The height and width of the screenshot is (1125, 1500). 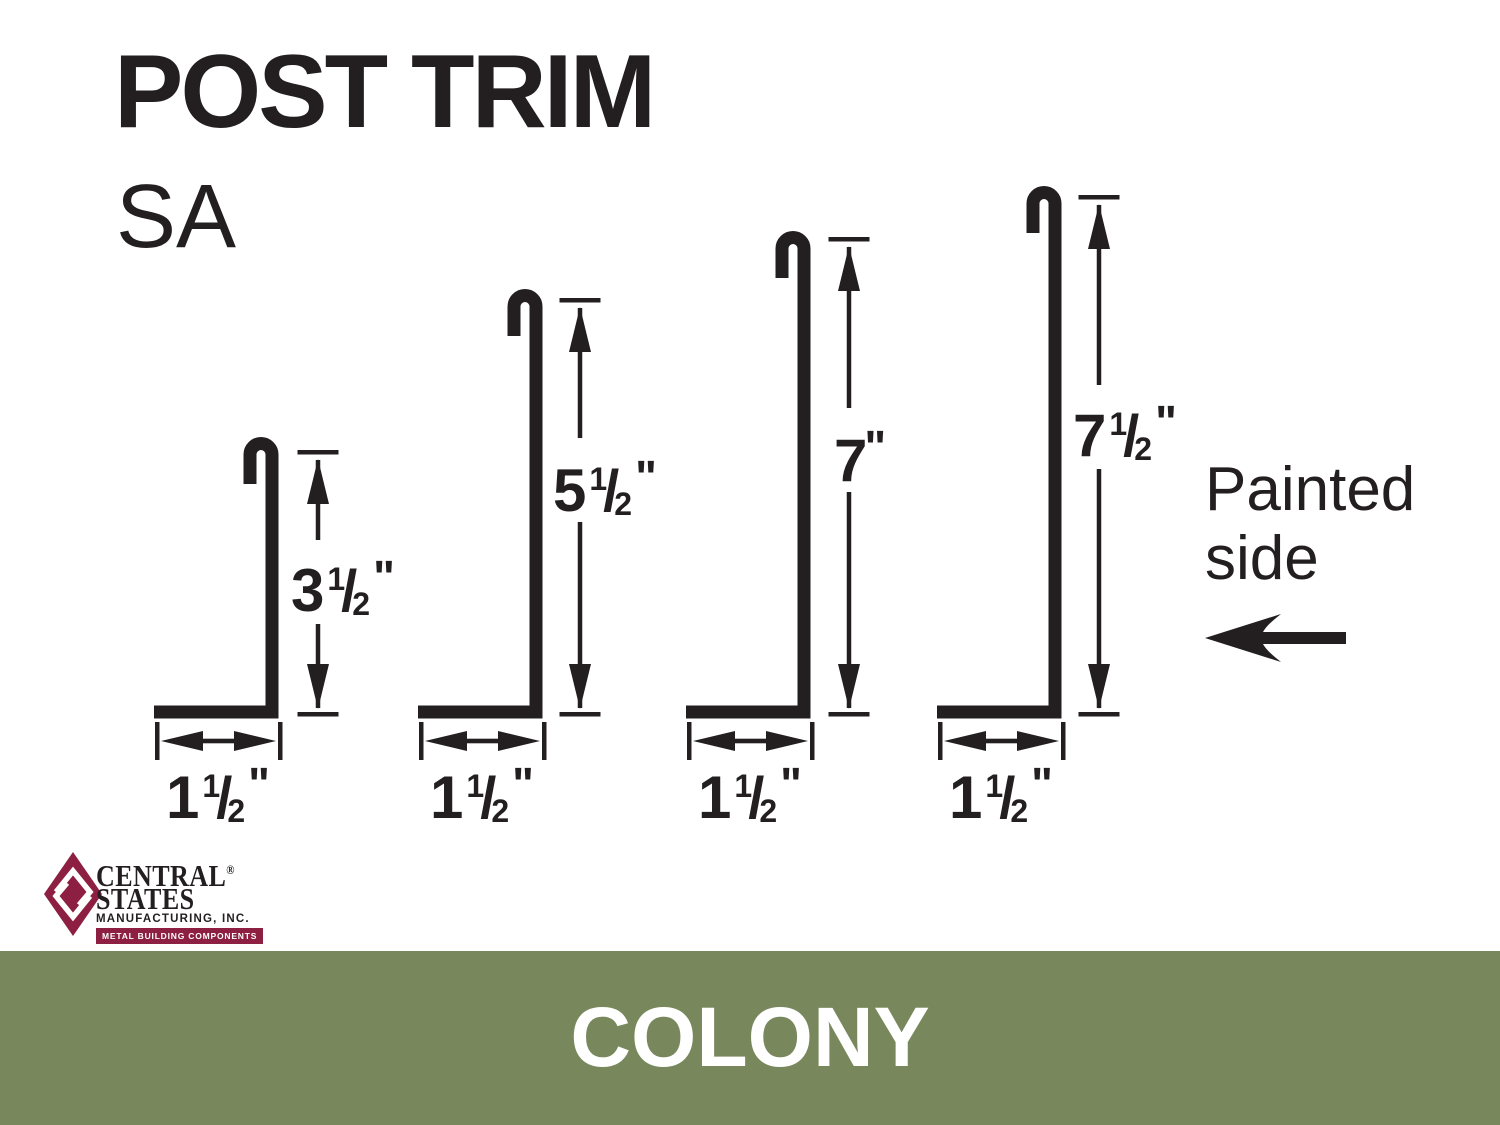 I want to click on model-code: SA, so click(x=176, y=217).